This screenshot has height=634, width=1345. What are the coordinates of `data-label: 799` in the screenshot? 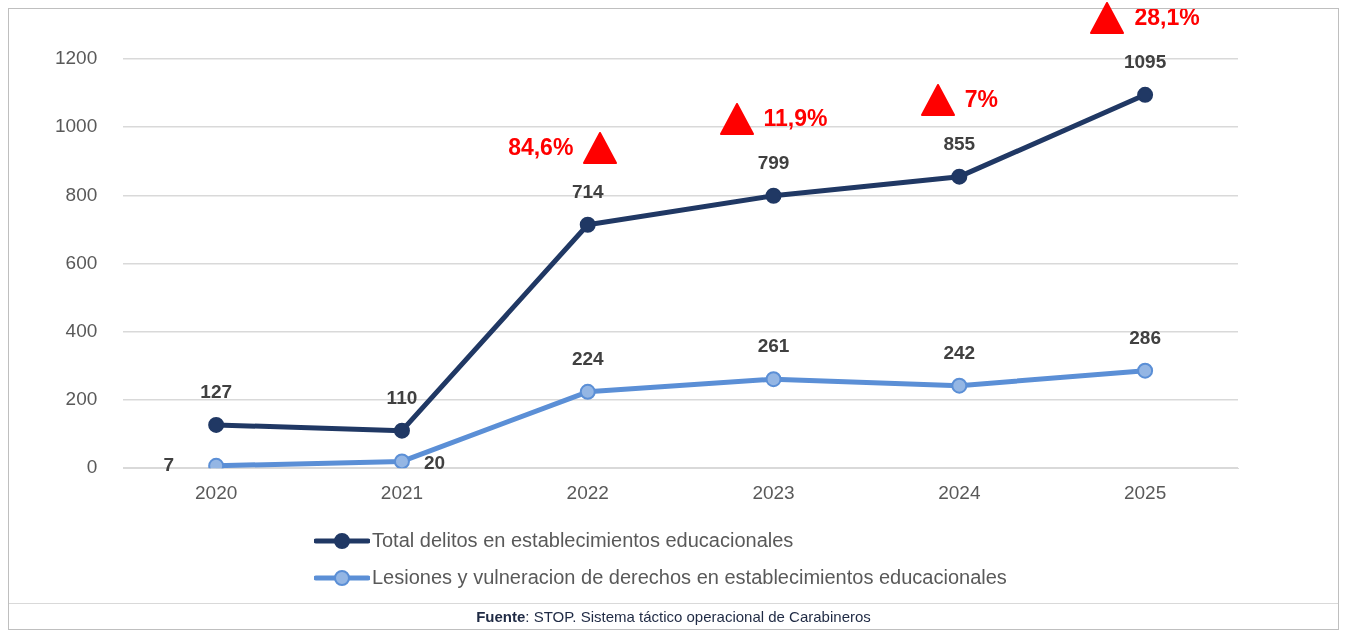 It's located at (773, 162).